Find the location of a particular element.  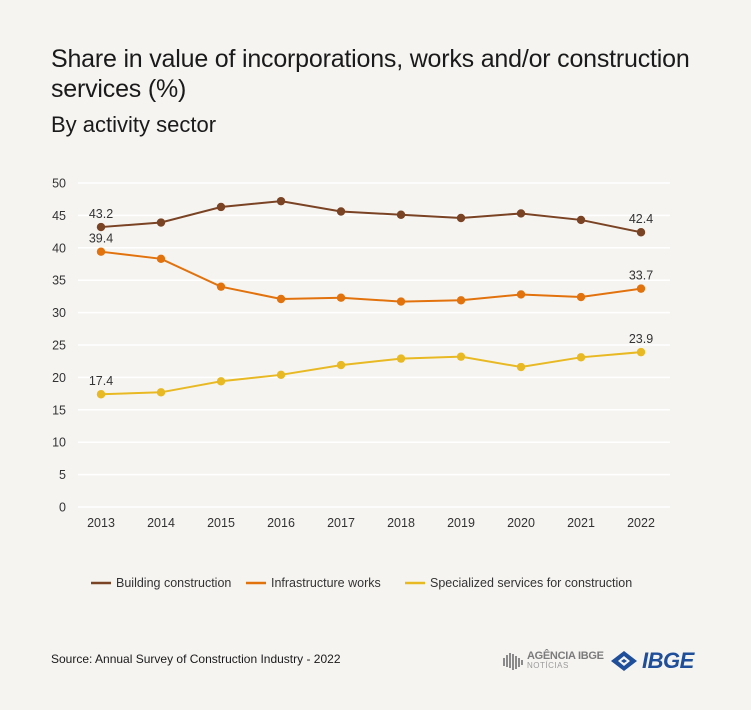

y-tick-label: 40 is located at coordinates (59, 248).